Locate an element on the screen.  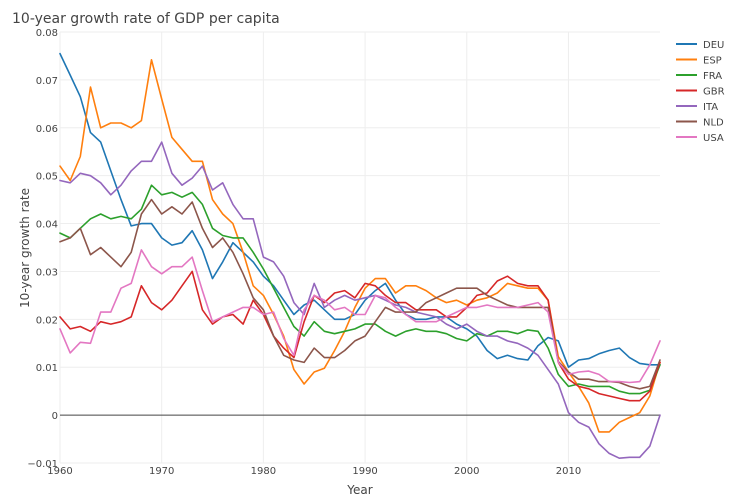
y-axis-title: 10-year growth rate is located at coordinates (25, 248).